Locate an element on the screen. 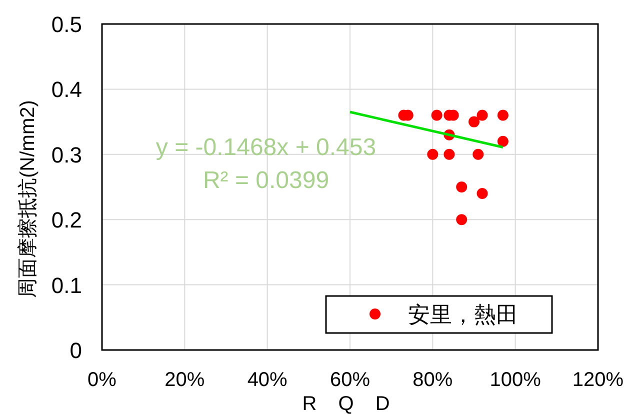 The width and height of the screenshot is (636, 414). y-axis-title: 周面摩擦抵抗(N/mm2) is located at coordinates (28, 199).